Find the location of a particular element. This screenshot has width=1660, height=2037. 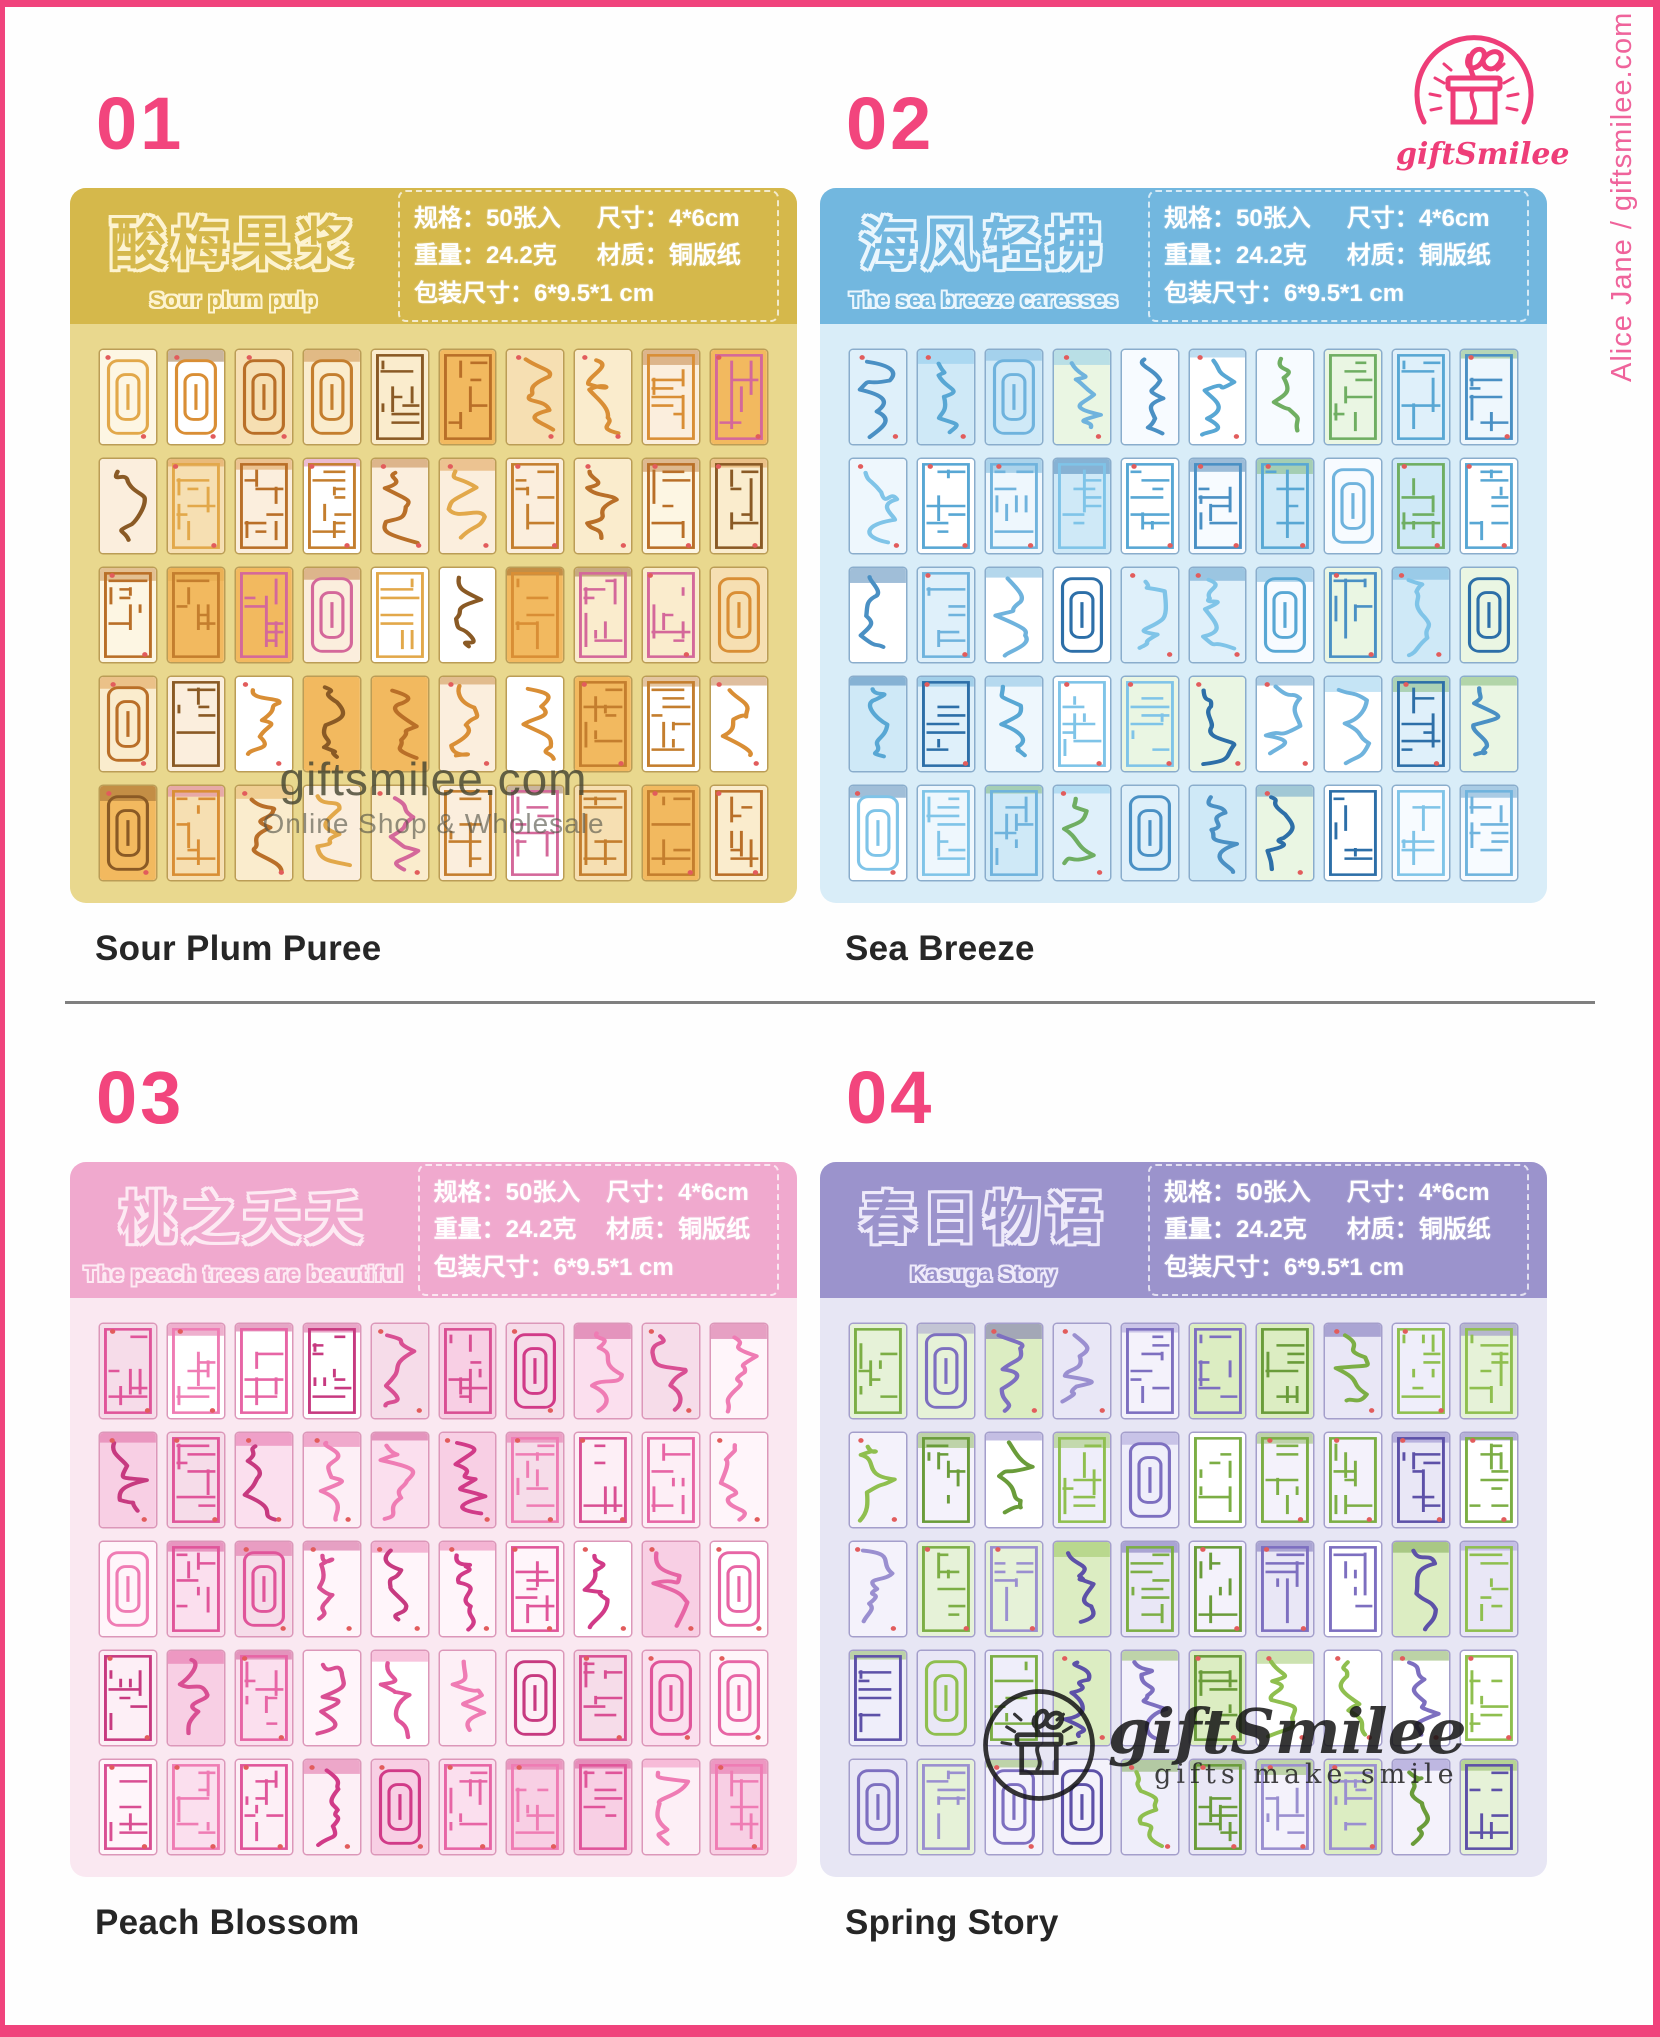

section-divider is located at coordinates (830, 1002).